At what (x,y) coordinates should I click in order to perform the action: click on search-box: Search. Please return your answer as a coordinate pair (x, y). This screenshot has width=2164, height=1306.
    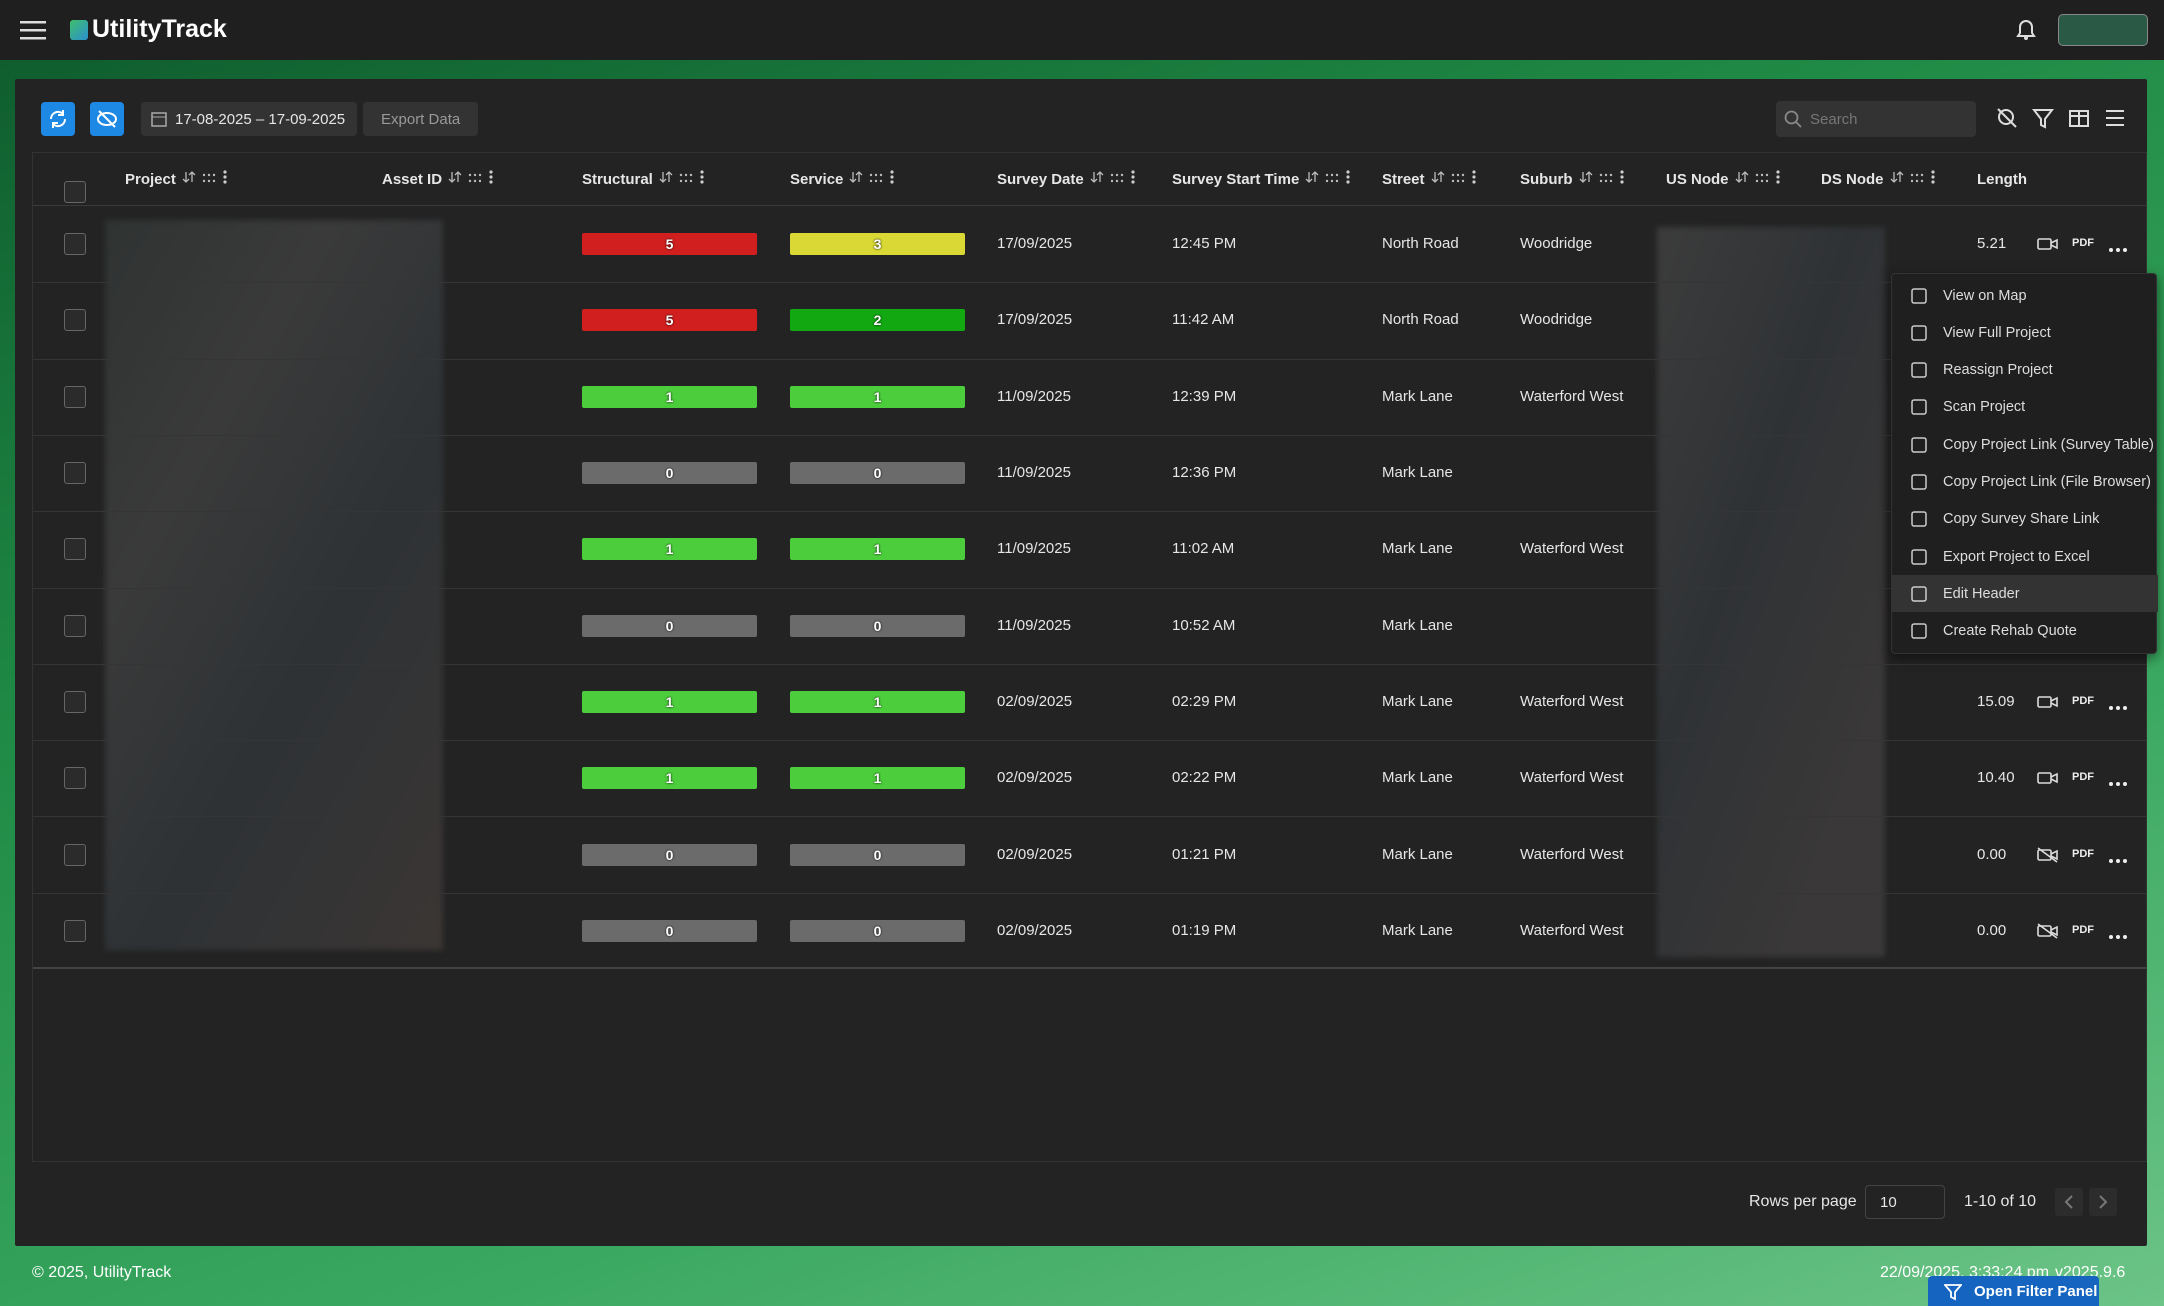
    Looking at the image, I should click on (1876, 119).